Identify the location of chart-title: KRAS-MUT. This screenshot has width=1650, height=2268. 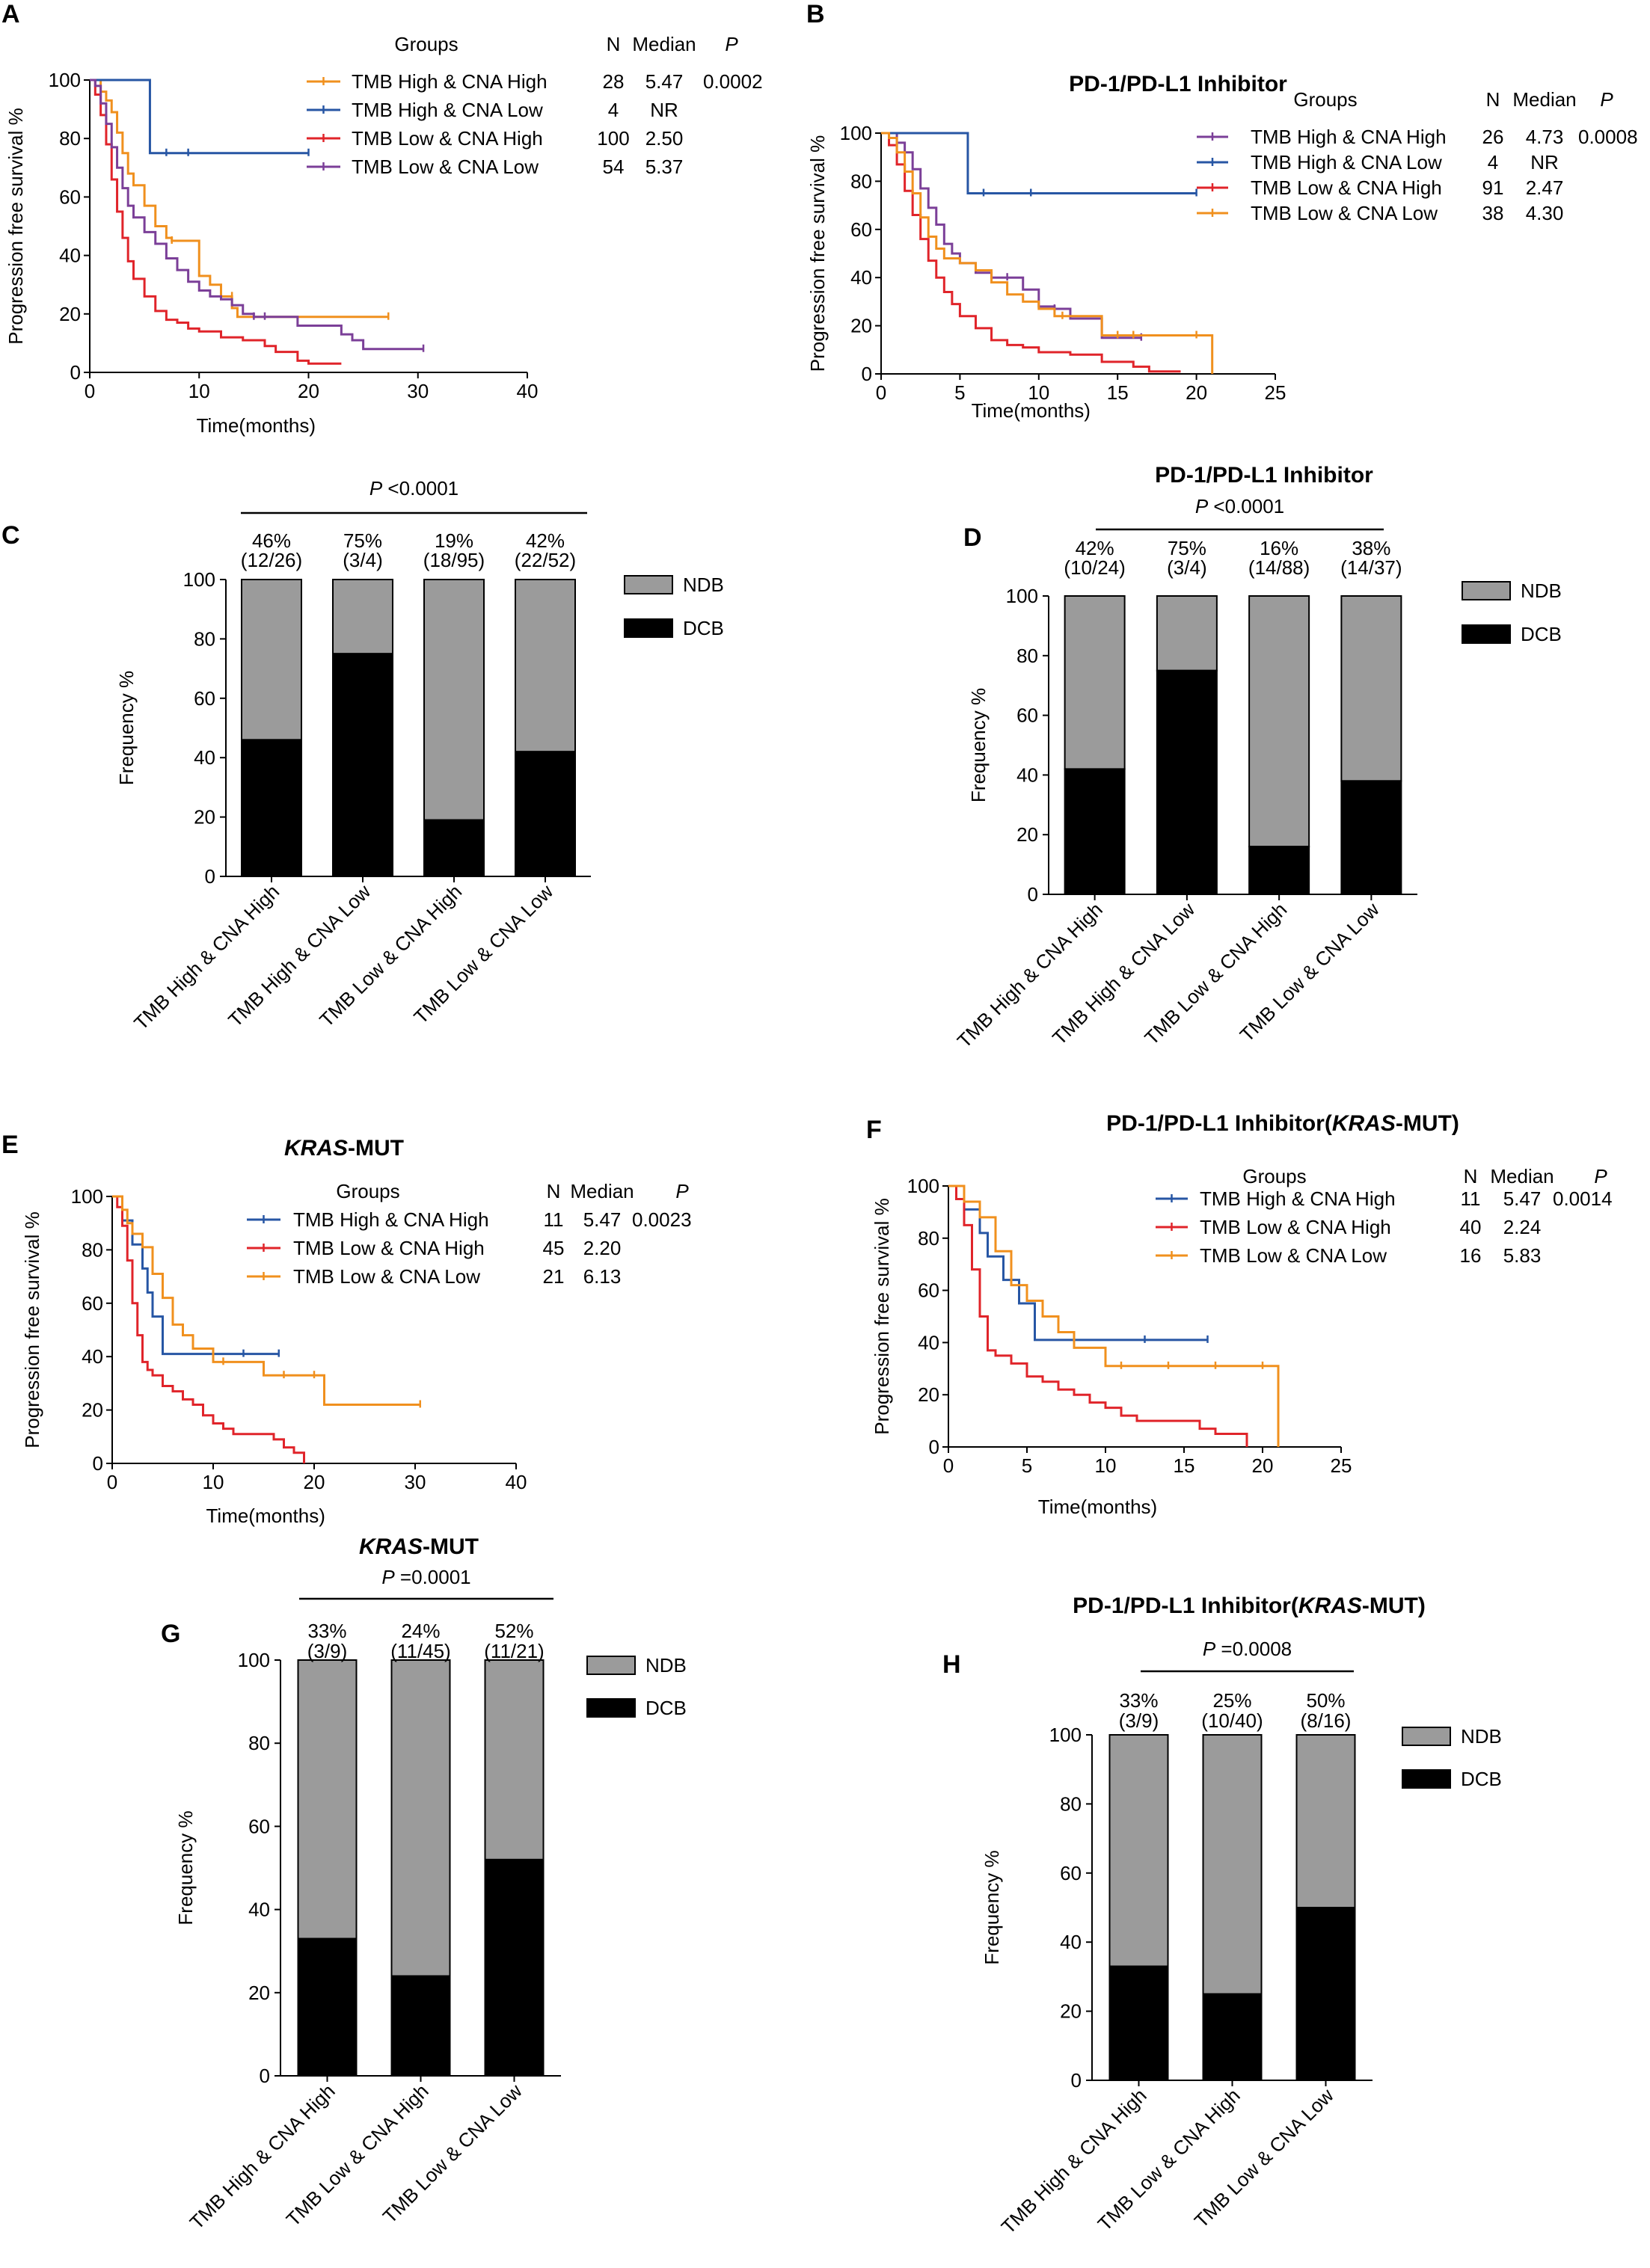
(344, 1148).